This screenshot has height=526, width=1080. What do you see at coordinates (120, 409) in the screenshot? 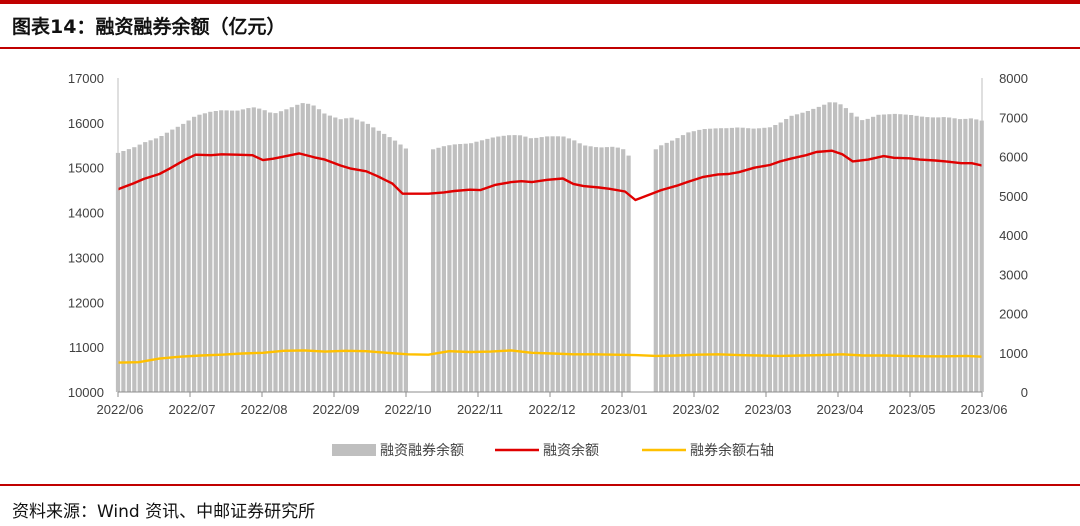
I see `x-tick-0: 2022/06` at bounding box center [120, 409].